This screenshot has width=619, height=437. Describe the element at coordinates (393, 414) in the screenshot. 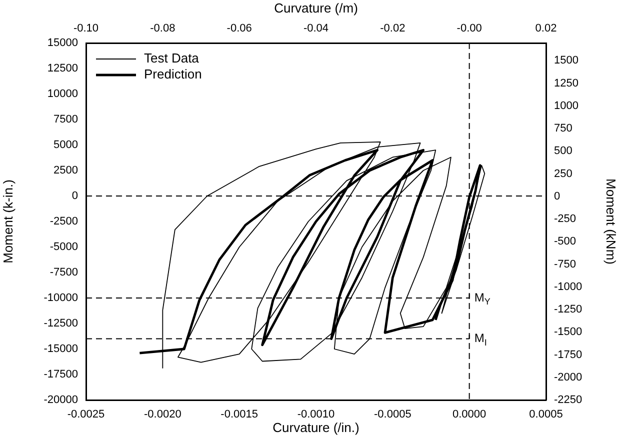

I see `x-tick-label: -0.0005` at that location.